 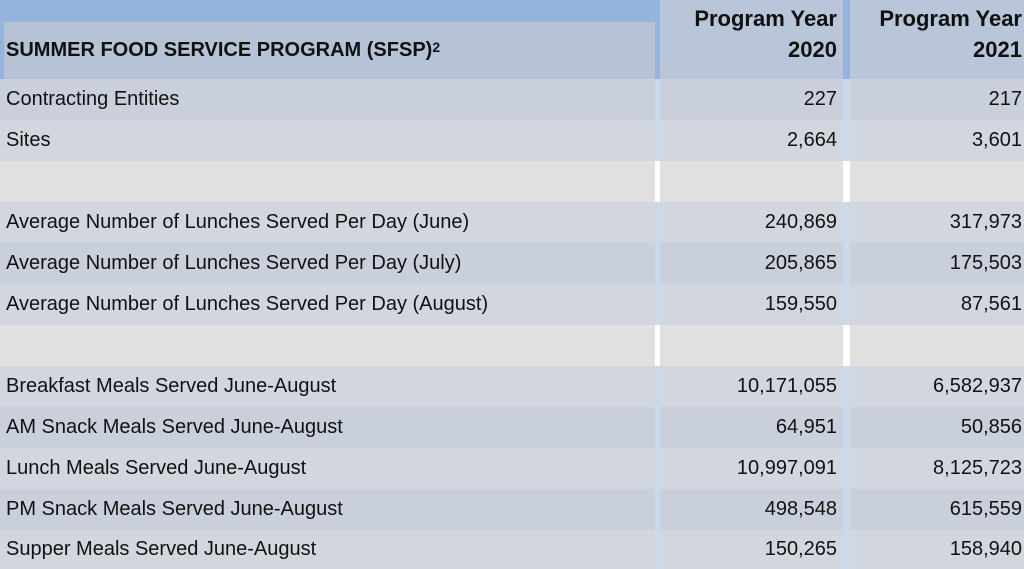 I want to click on value-2021: 50,856, so click(x=937, y=427).